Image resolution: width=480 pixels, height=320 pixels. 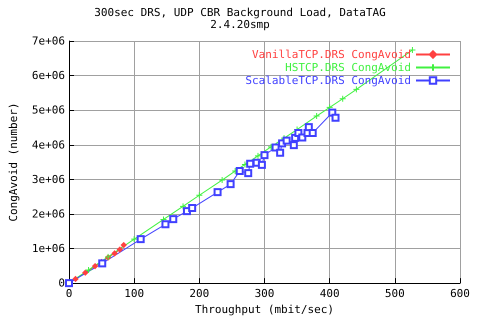 What do you see at coordinates (240, 24) in the screenshot?
I see `chart-subtitle: 2.4.20smp` at bounding box center [240, 24].